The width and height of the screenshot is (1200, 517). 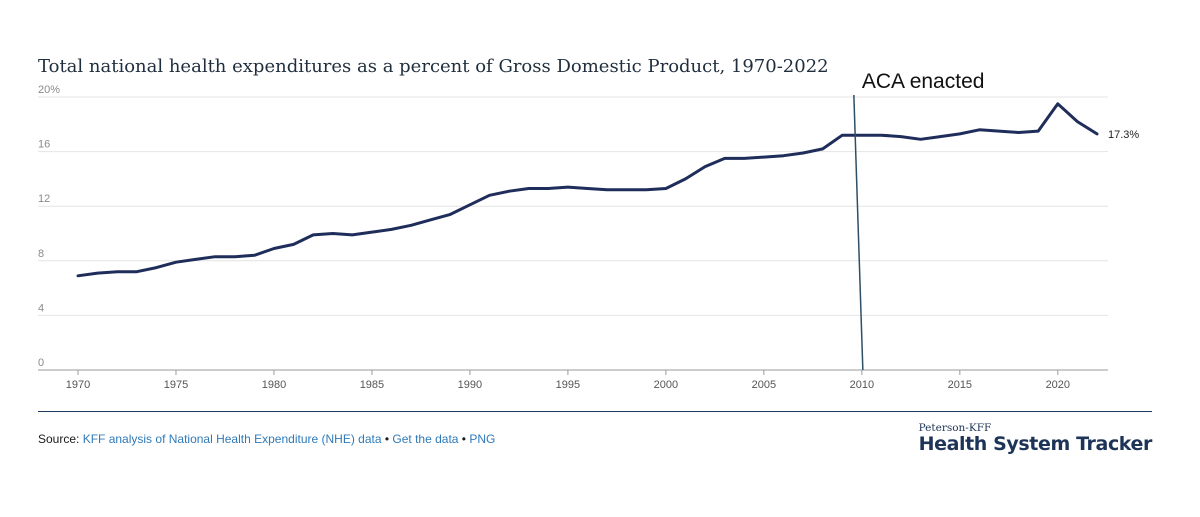 What do you see at coordinates (955, 428) in the screenshot?
I see `brand-small-text: Peterson-KFF` at bounding box center [955, 428].